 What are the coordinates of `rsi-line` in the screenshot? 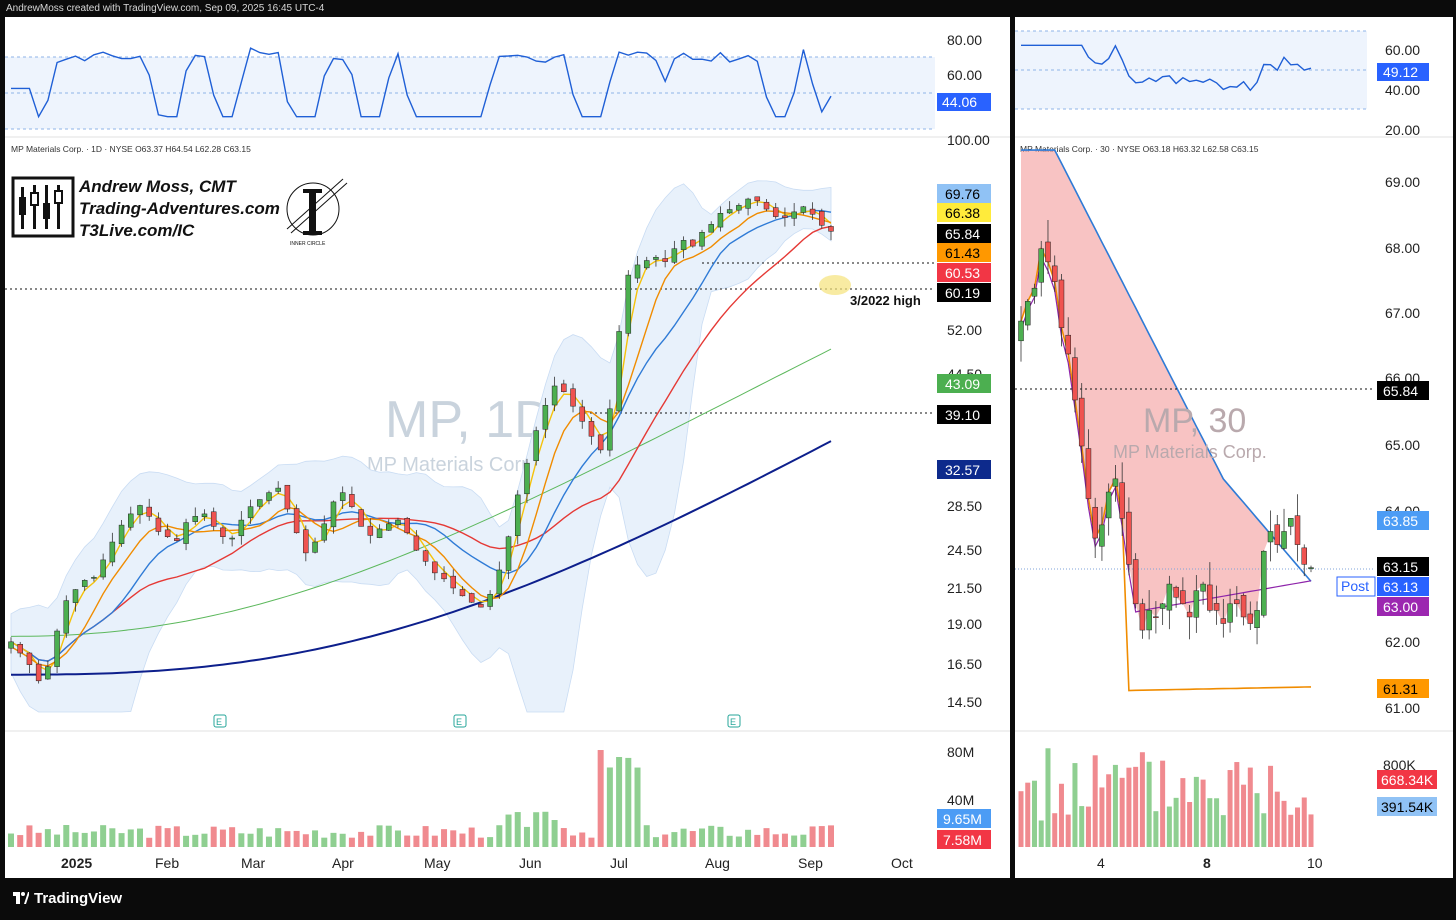 It's located at (421, 83).